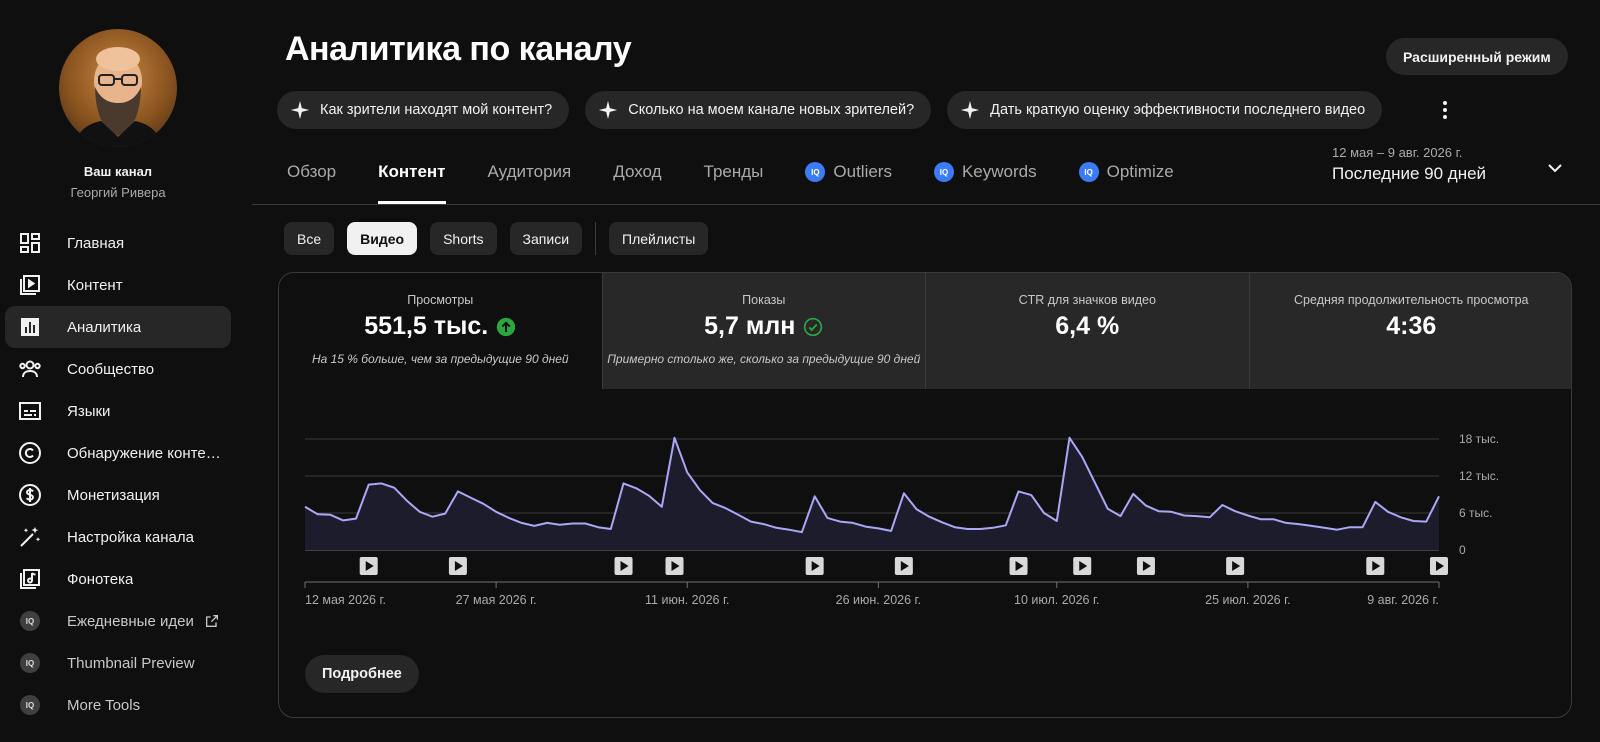  What do you see at coordinates (362, 674) in the screenshot?
I see `see-more-button: Подробнее` at bounding box center [362, 674].